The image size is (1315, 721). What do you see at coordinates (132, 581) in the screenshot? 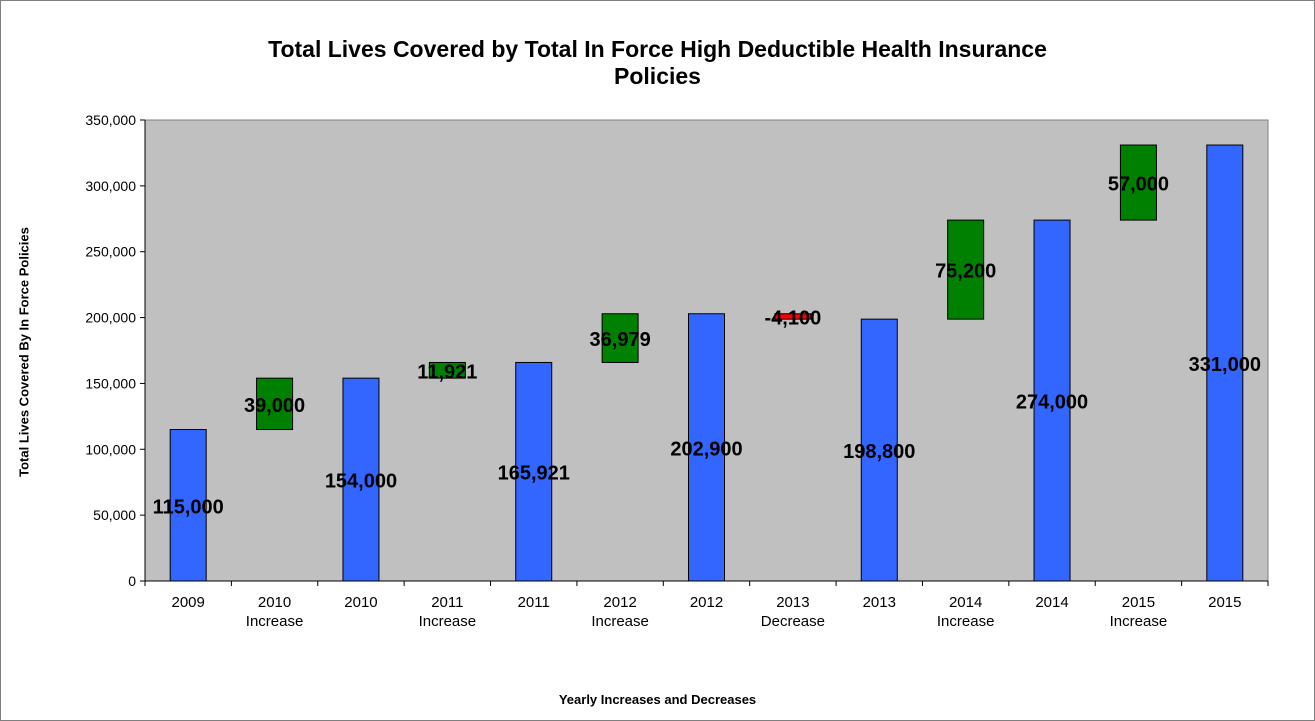
I see `y-tick-label: 0` at bounding box center [132, 581].